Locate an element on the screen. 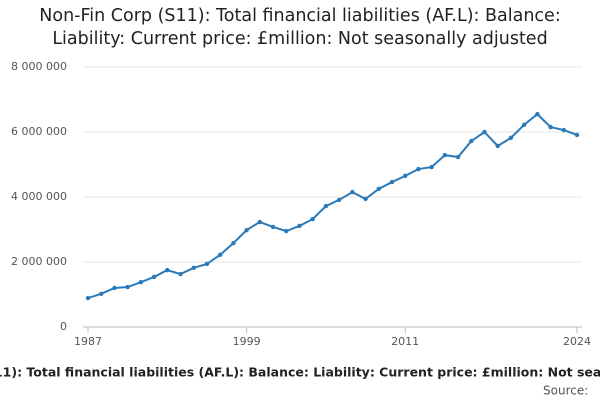  y-tick-label: 2 000 000 is located at coordinates (39, 261).